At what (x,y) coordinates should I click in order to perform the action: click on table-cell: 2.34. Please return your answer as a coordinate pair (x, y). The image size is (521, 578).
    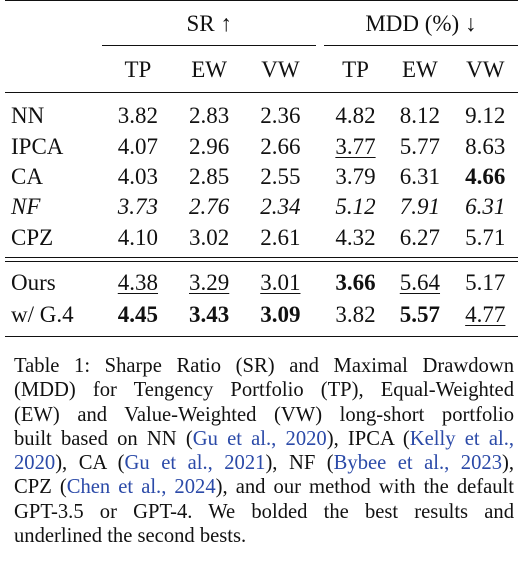
    Looking at the image, I should click on (280, 206).